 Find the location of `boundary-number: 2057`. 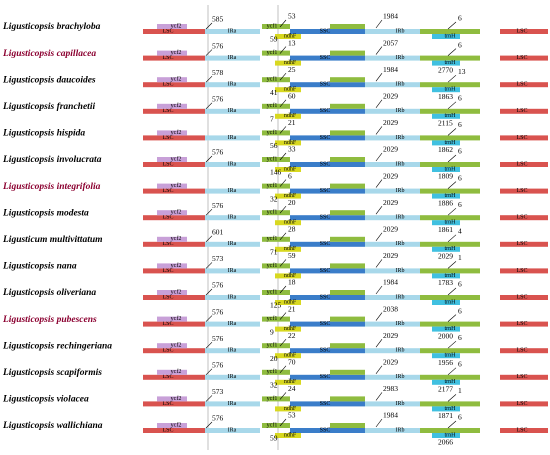

boundary-number: 2057 is located at coordinates (390, 42).